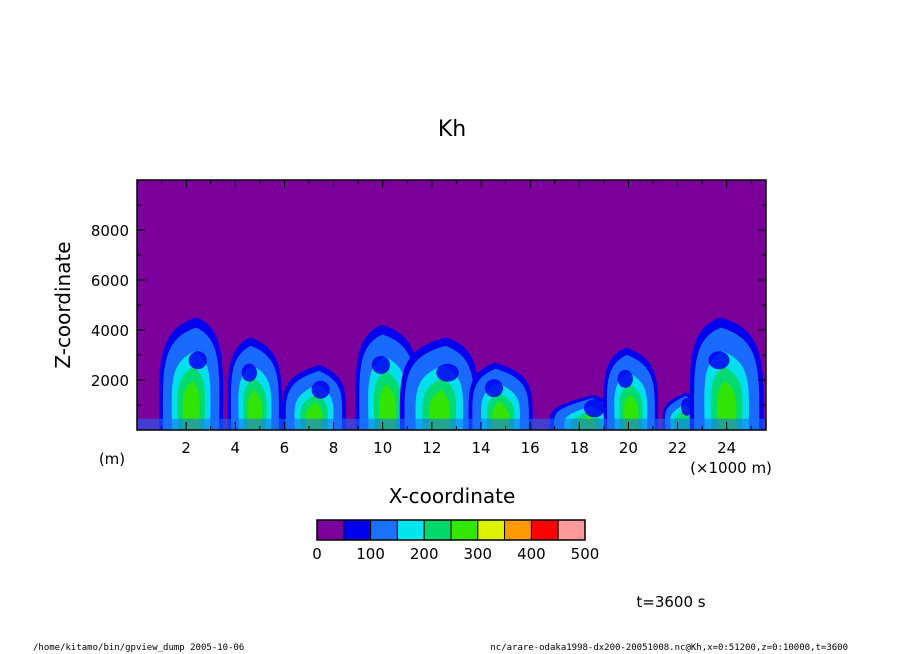  What do you see at coordinates (110, 381) in the screenshot?
I see `y-tick-label: 2000` at bounding box center [110, 381].